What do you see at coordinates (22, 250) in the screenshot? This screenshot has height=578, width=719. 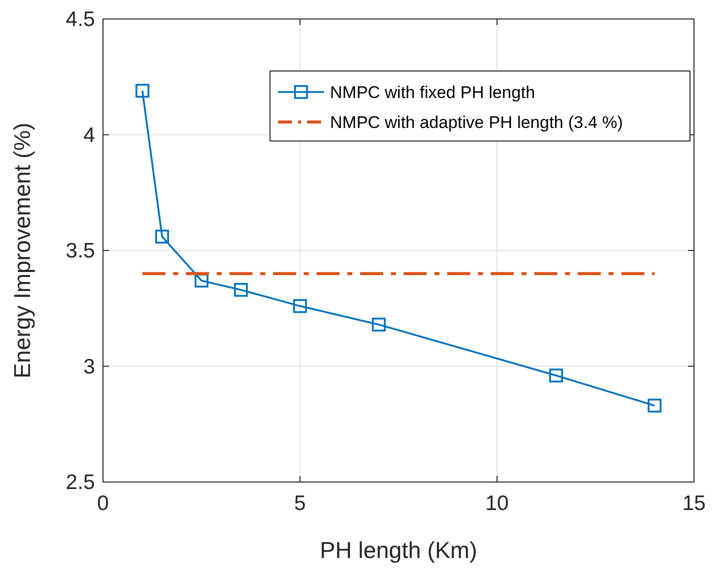 I see `y-axis-title: Energy Improvement (%)` at bounding box center [22, 250].